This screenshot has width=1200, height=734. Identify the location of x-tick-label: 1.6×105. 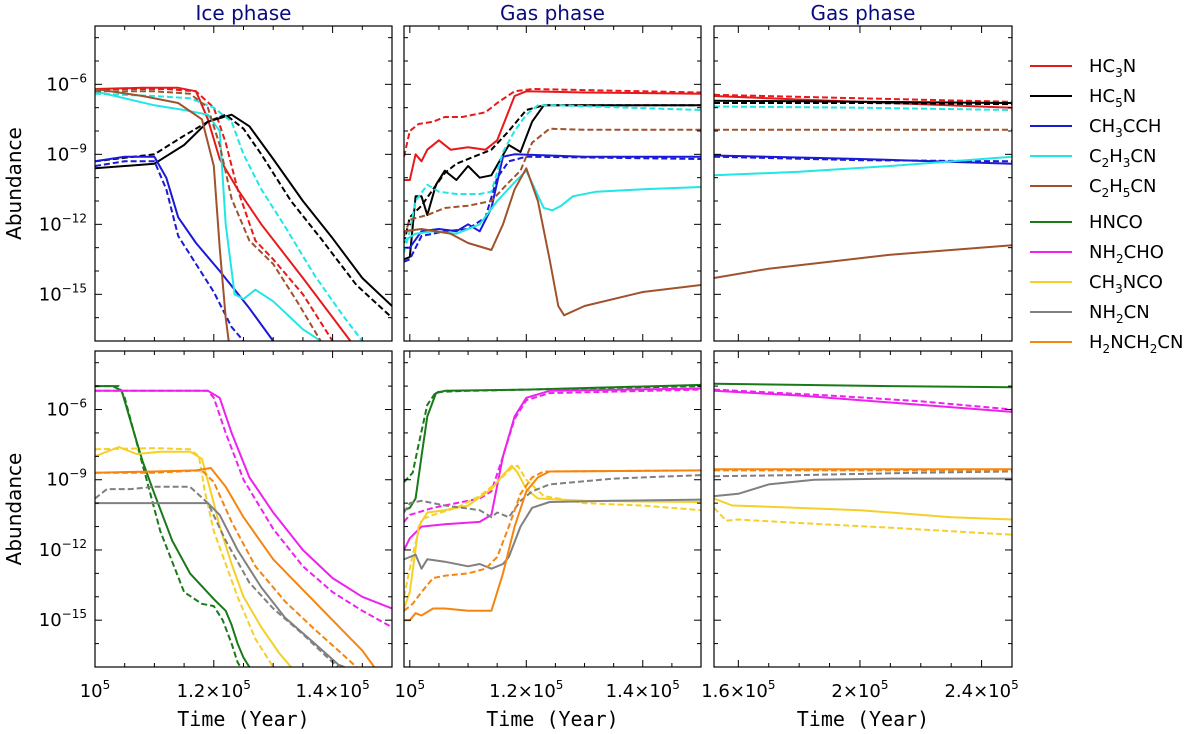
(738, 690).